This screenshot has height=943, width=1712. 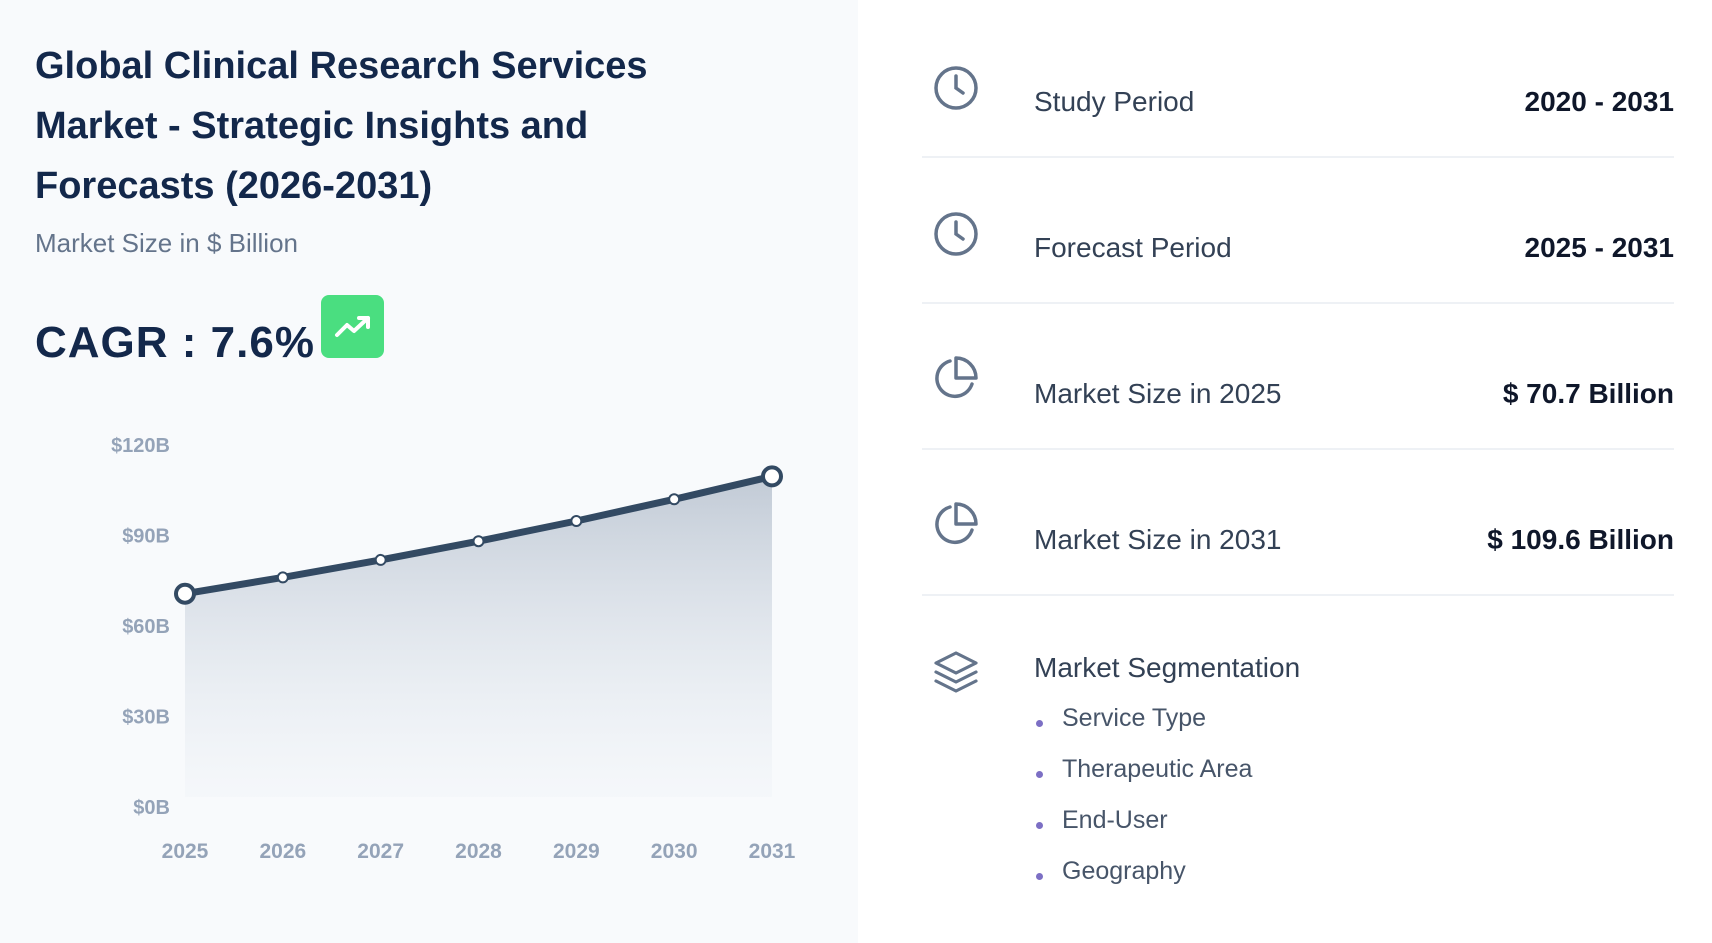 What do you see at coordinates (1298, 231) in the screenshot?
I see `stat-row-forecast-period: Forecast Period 2025 - 2031` at bounding box center [1298, 231].